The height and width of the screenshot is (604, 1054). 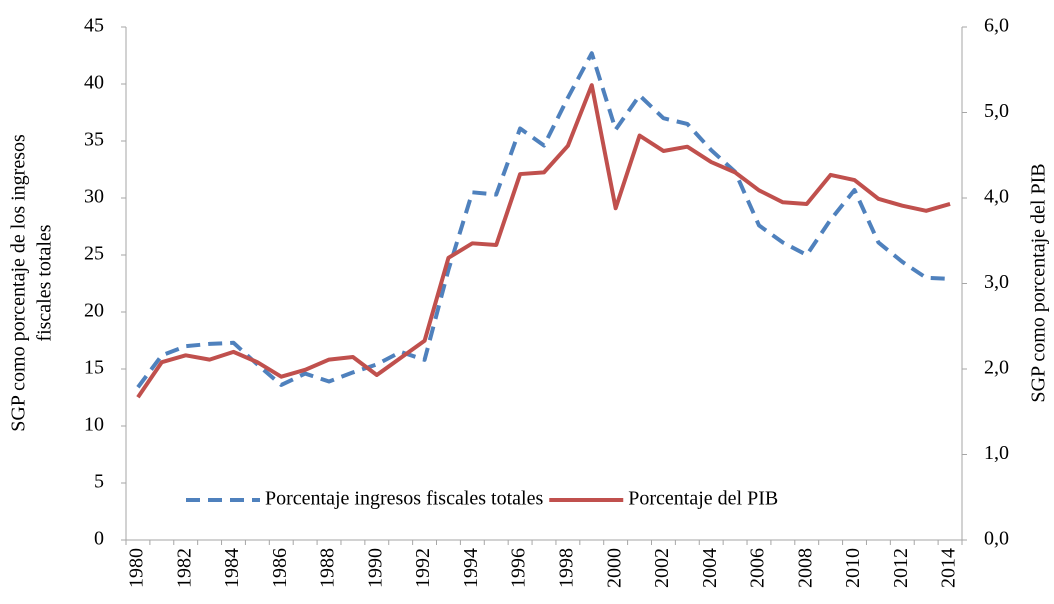 What do you see at coordinates (519, 568) in the screenshot?
I see `x-tick-label: 1996` at bounding box center [519, 568].